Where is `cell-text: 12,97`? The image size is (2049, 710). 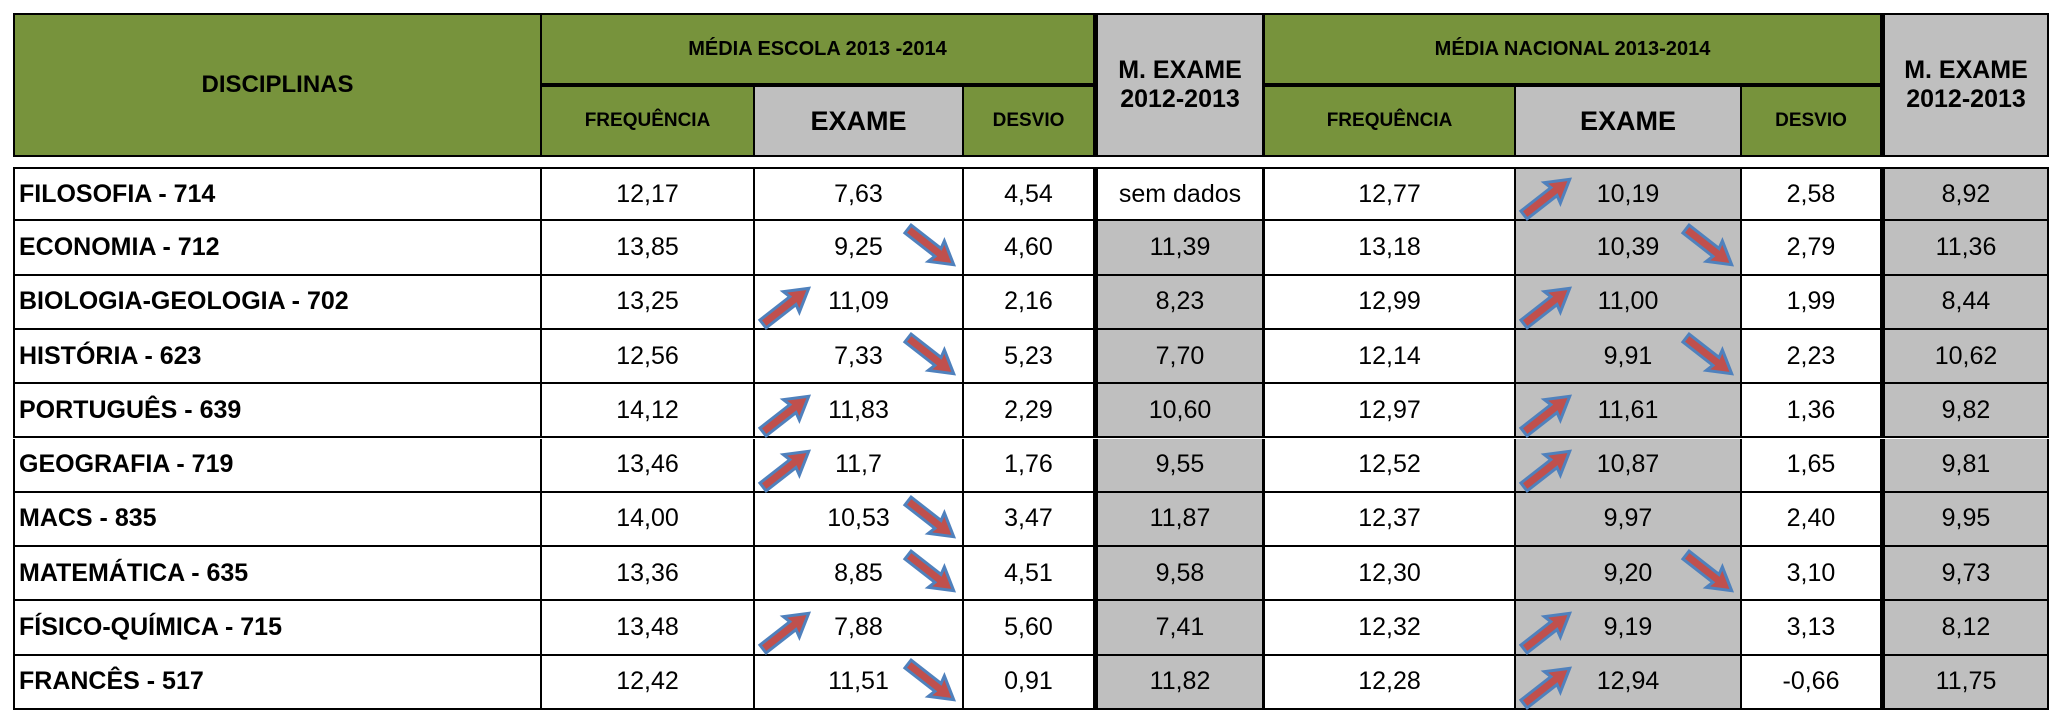 cell-text: 12,97 is located at coordinates (1389, 409).